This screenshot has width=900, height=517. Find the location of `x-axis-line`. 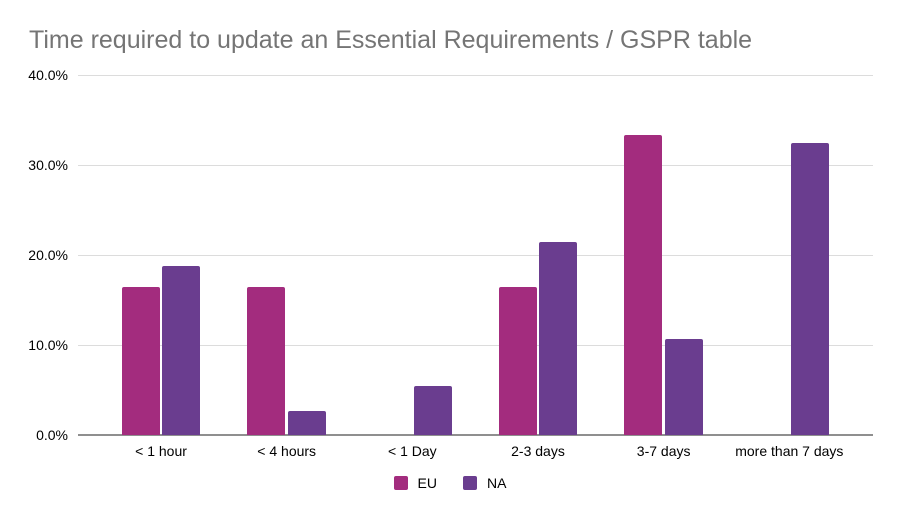

x-axis-line is located at coordinates (475, 435).